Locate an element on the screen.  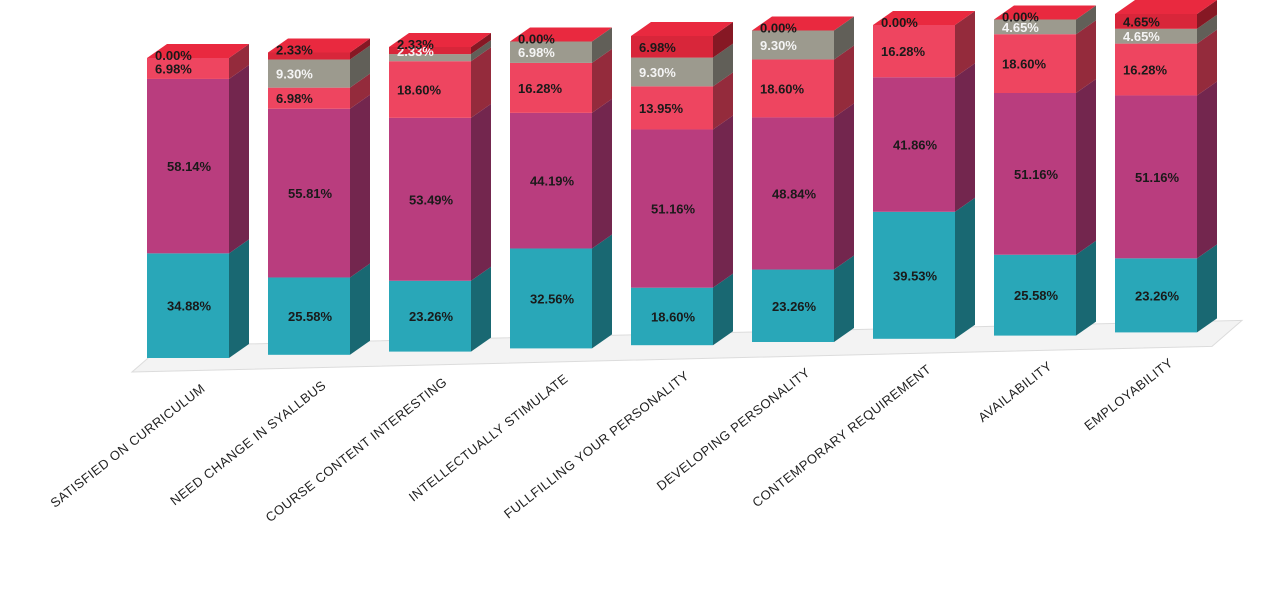
data-label: 18.60% is located at coordinates (782, 88).